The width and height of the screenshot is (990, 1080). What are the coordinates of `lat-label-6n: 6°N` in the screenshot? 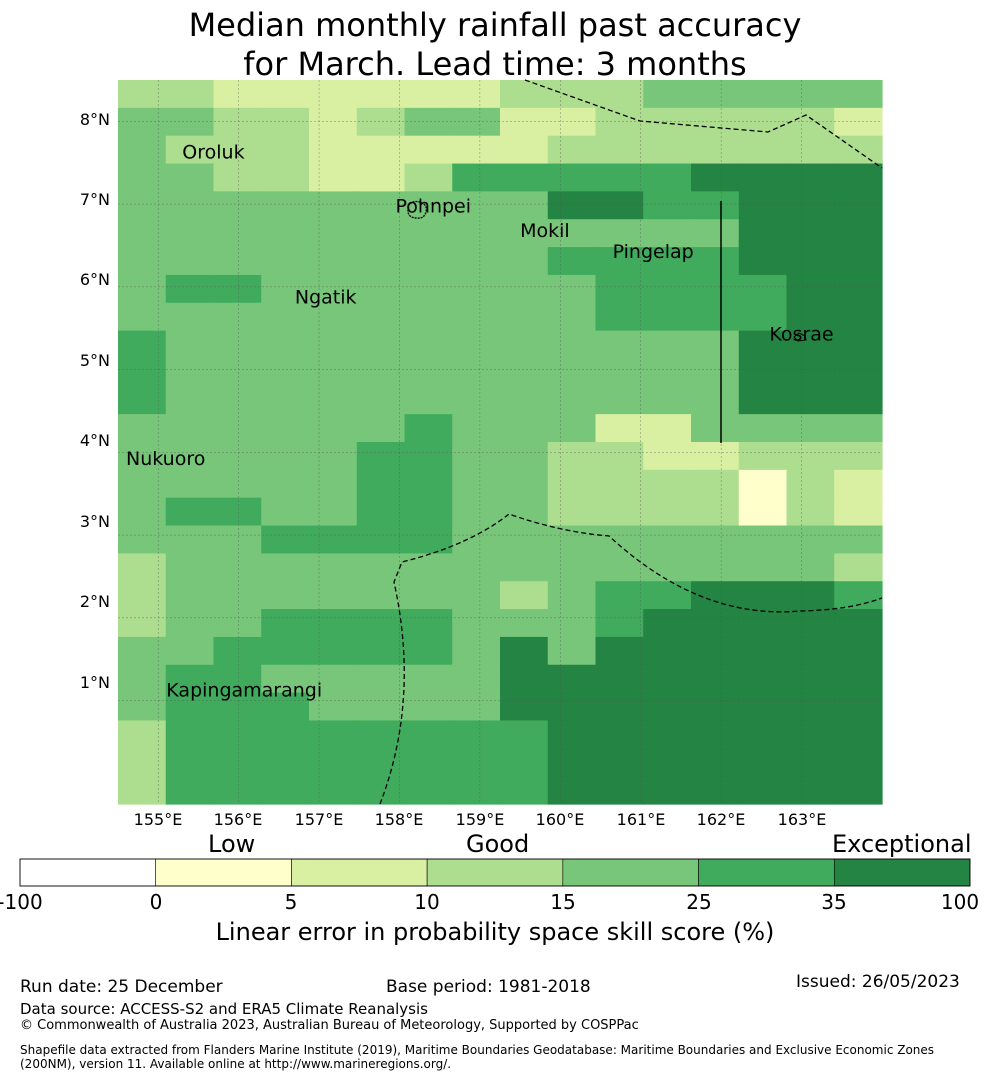 It's located at (94, 279).